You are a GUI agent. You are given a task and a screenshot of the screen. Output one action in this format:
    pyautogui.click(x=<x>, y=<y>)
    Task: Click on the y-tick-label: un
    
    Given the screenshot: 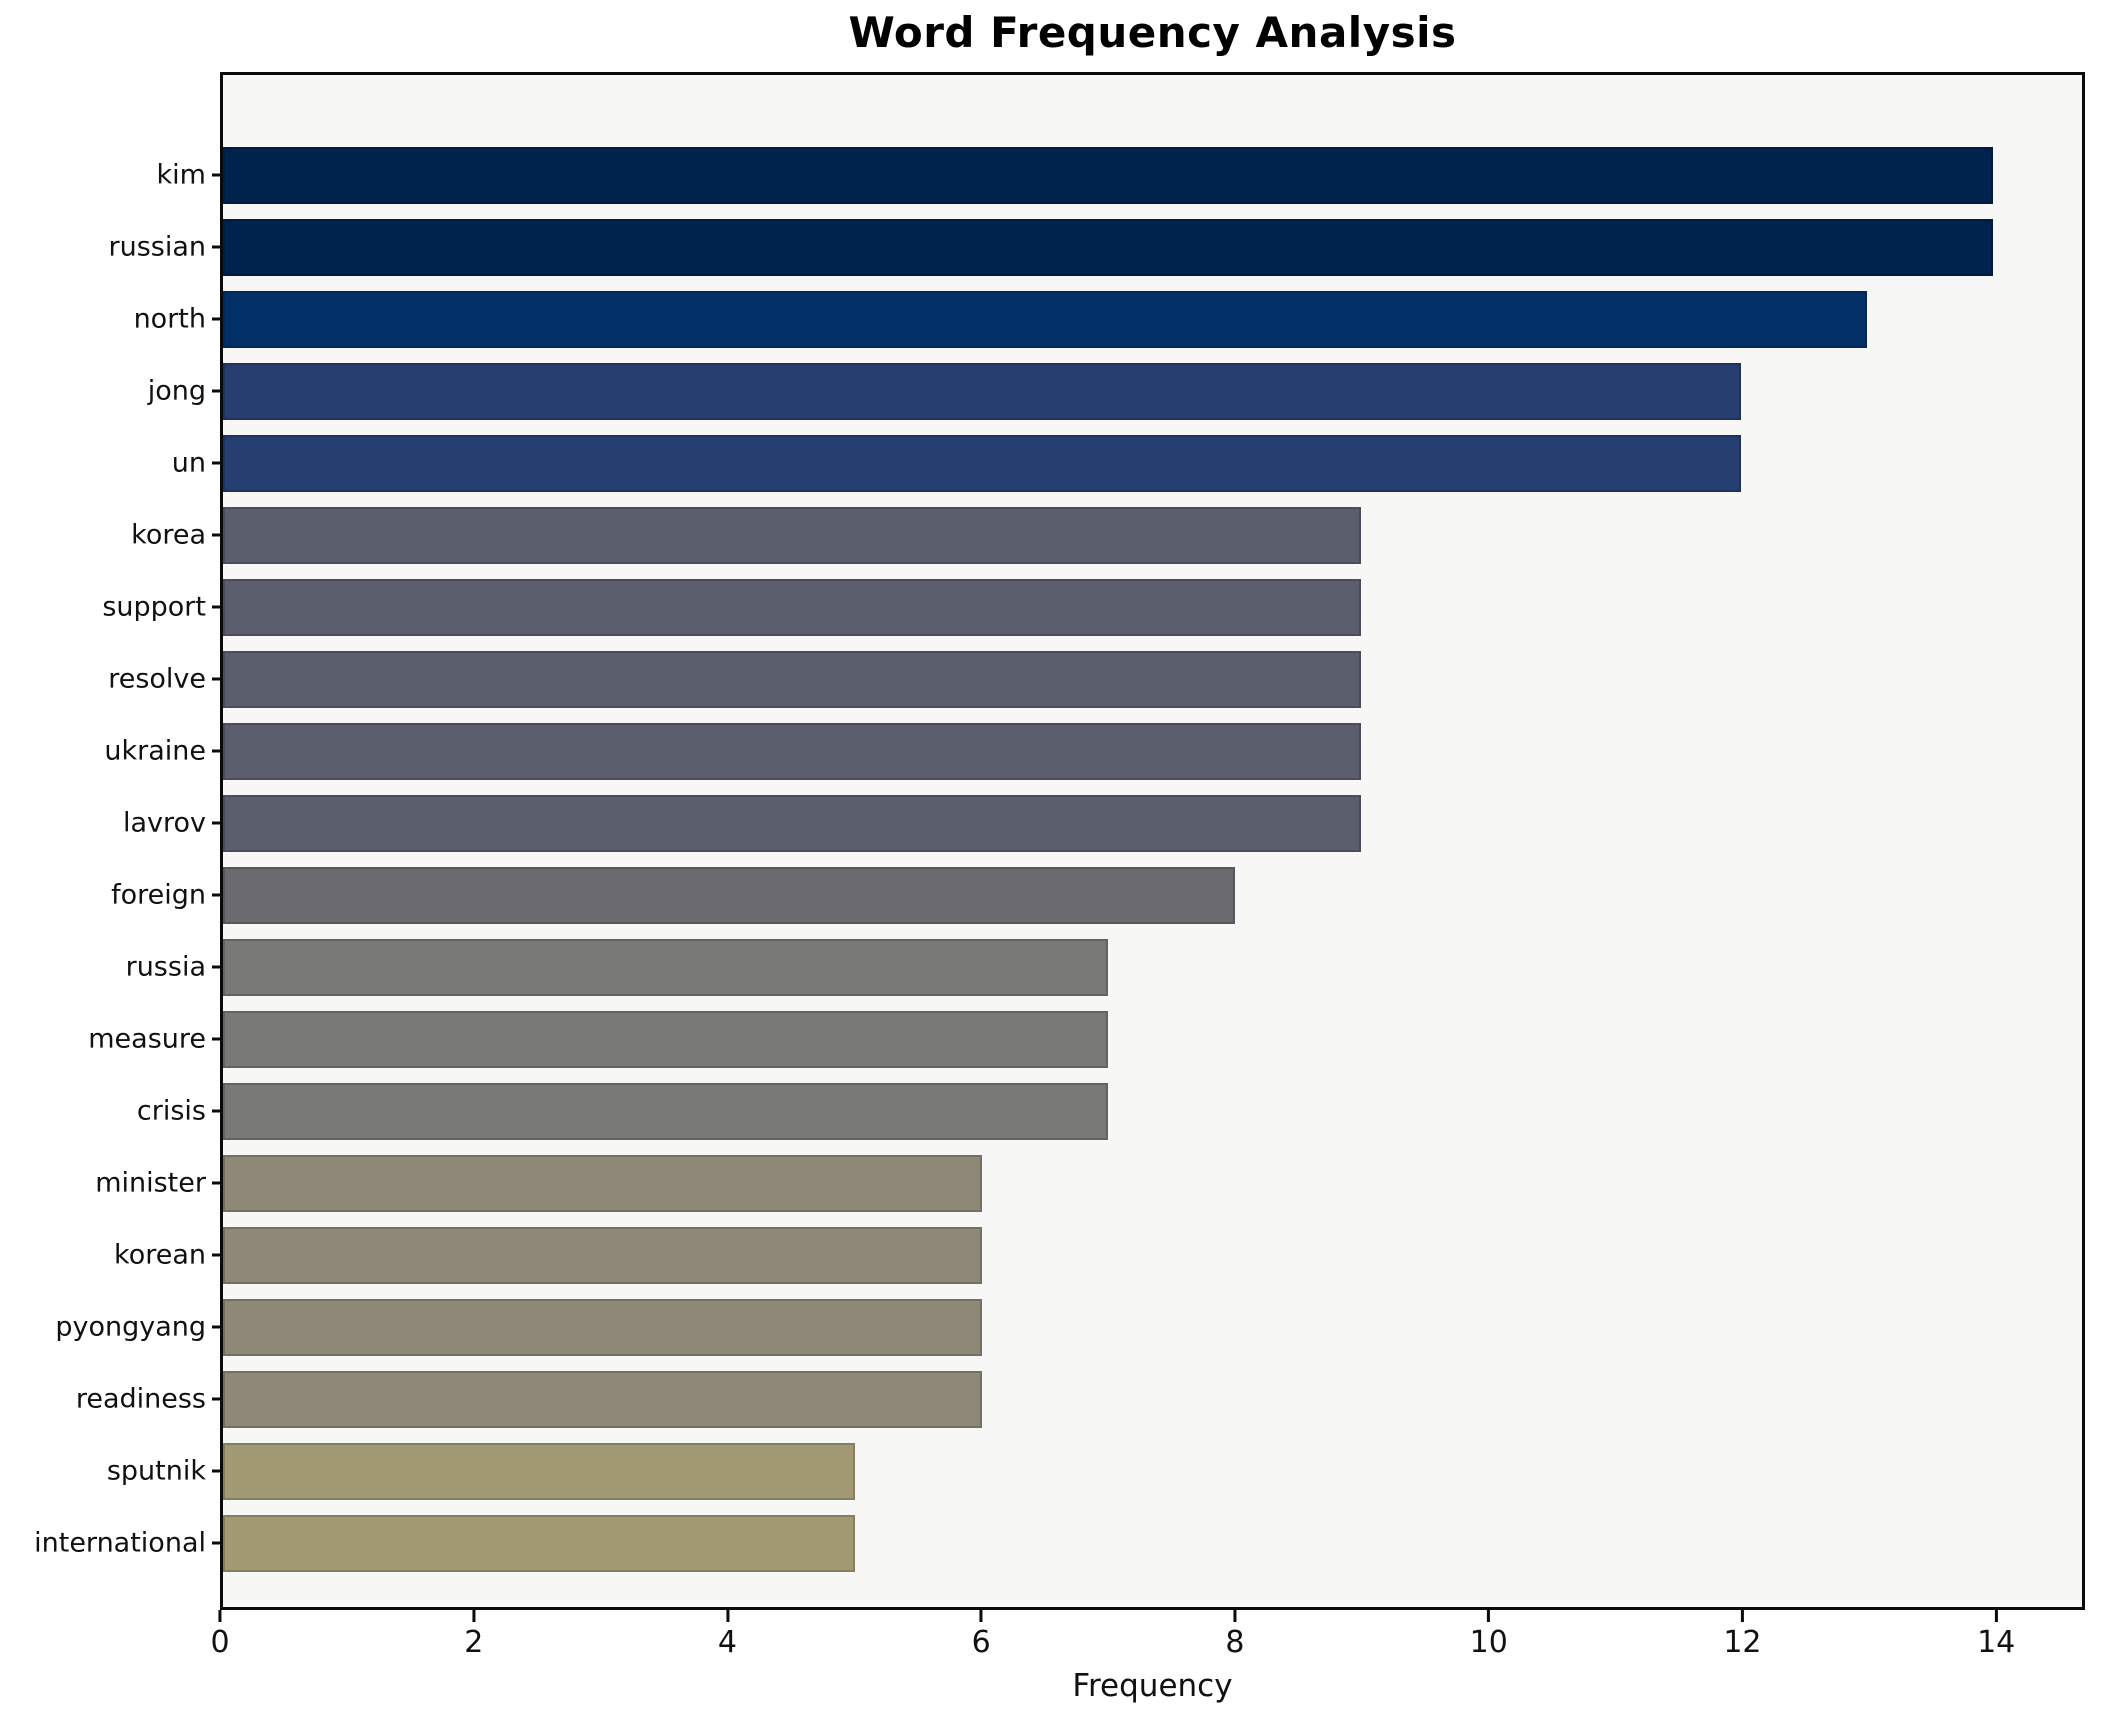 What is the action you would take?
    pyautogui.click(x=188, y=463)
    